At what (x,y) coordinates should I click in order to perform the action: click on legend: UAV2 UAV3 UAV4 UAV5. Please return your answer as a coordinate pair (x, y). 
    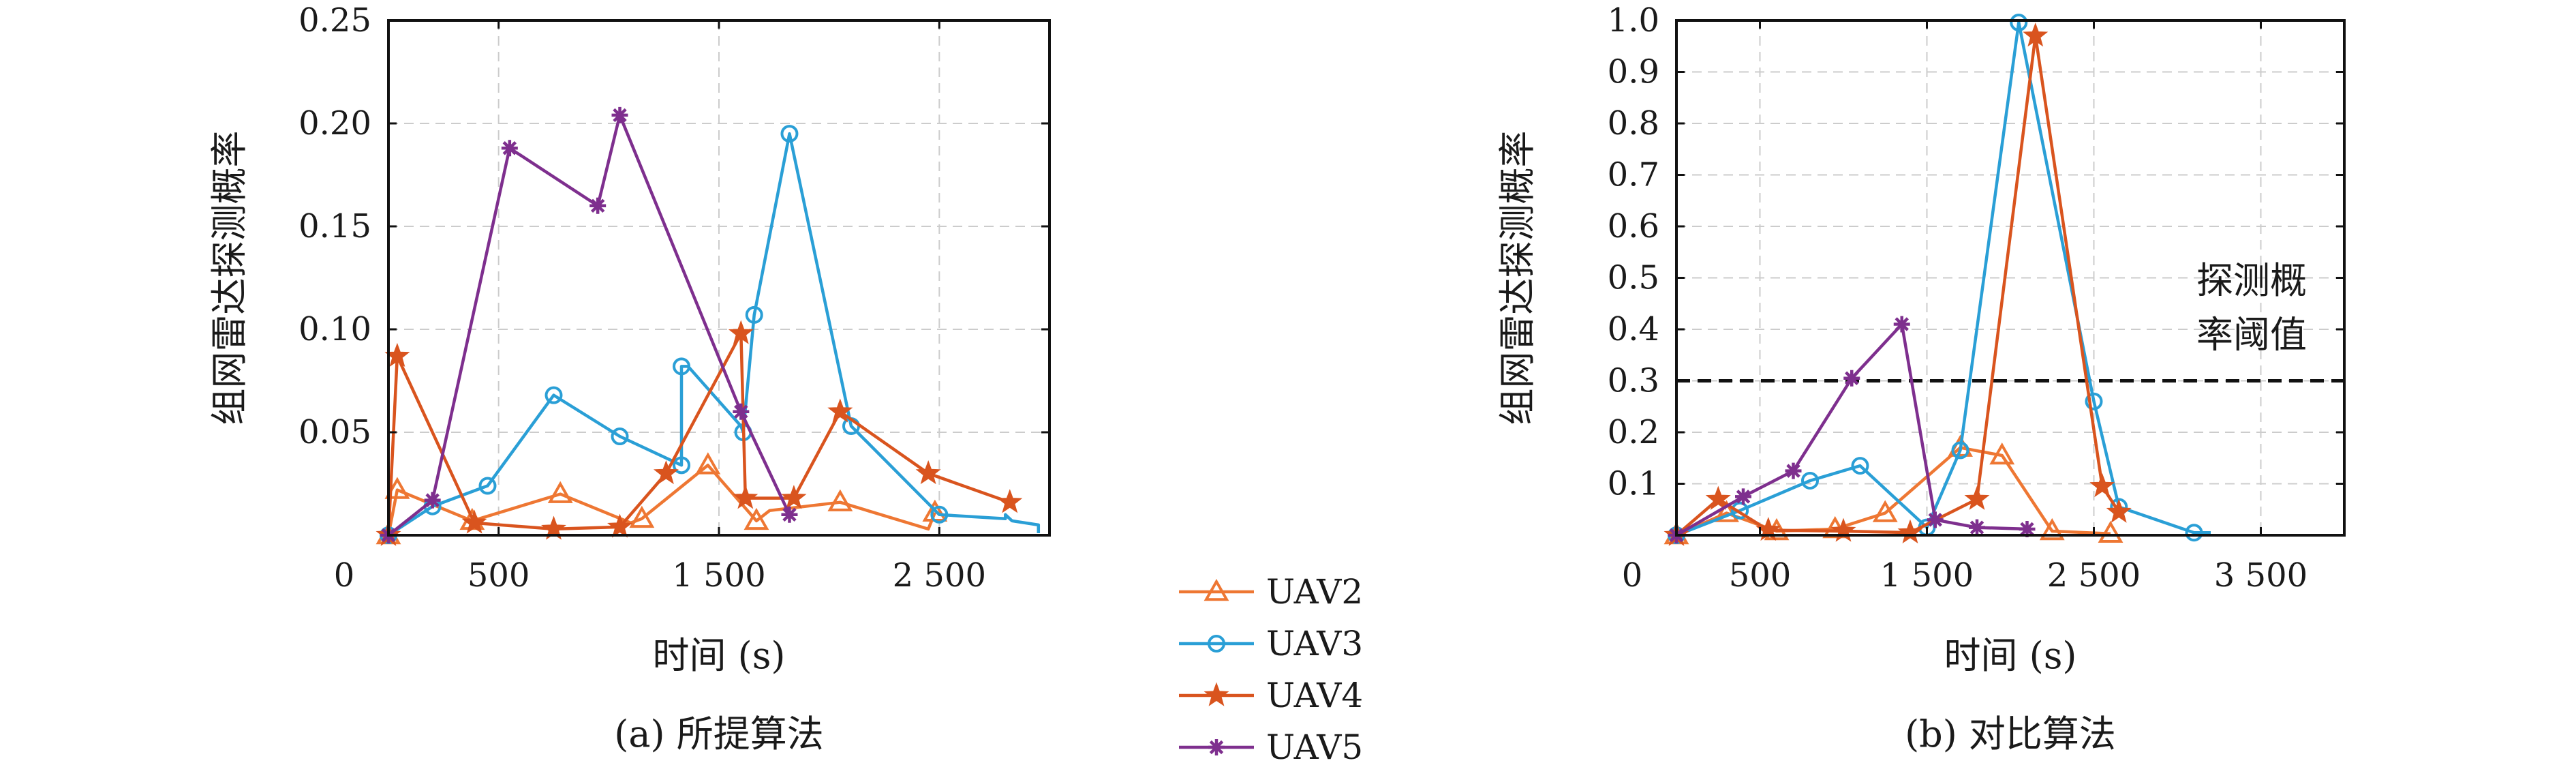
    Looking at the image, I should click on (1271, 668).